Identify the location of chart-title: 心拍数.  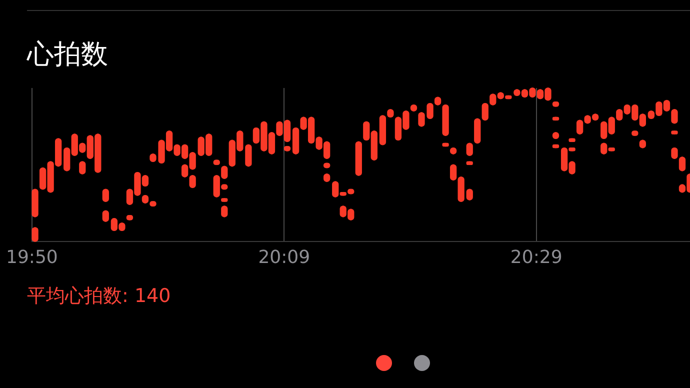
(67, 55).